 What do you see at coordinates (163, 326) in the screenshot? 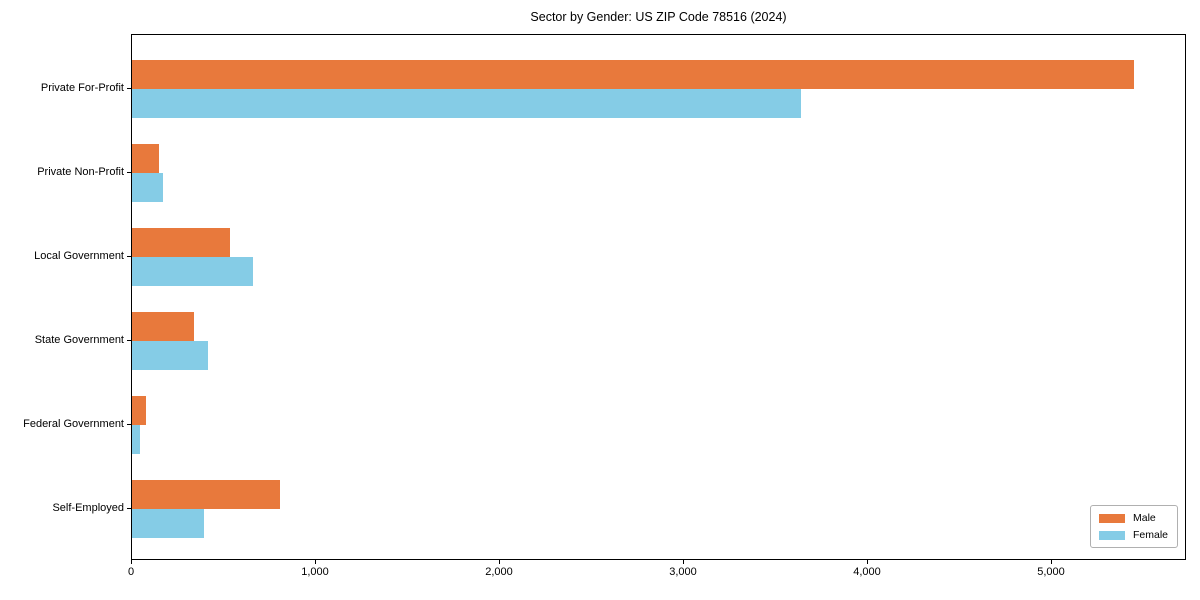
I see `bar-male-state-government` at bounding box center [163, 326].